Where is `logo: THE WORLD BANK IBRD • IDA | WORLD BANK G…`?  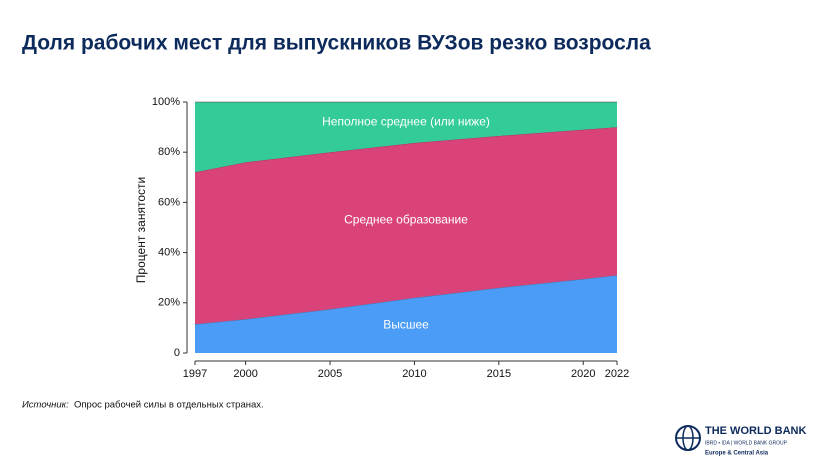 logo: THE WORLD BANK IBRD • IDA | WORLD BANK G… is located at coordinates (740, 441).